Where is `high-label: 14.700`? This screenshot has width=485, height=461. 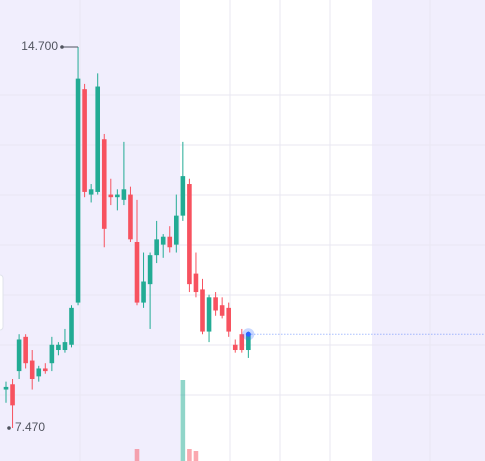 high-label: 14.700 is located at coordinates (39, 46).